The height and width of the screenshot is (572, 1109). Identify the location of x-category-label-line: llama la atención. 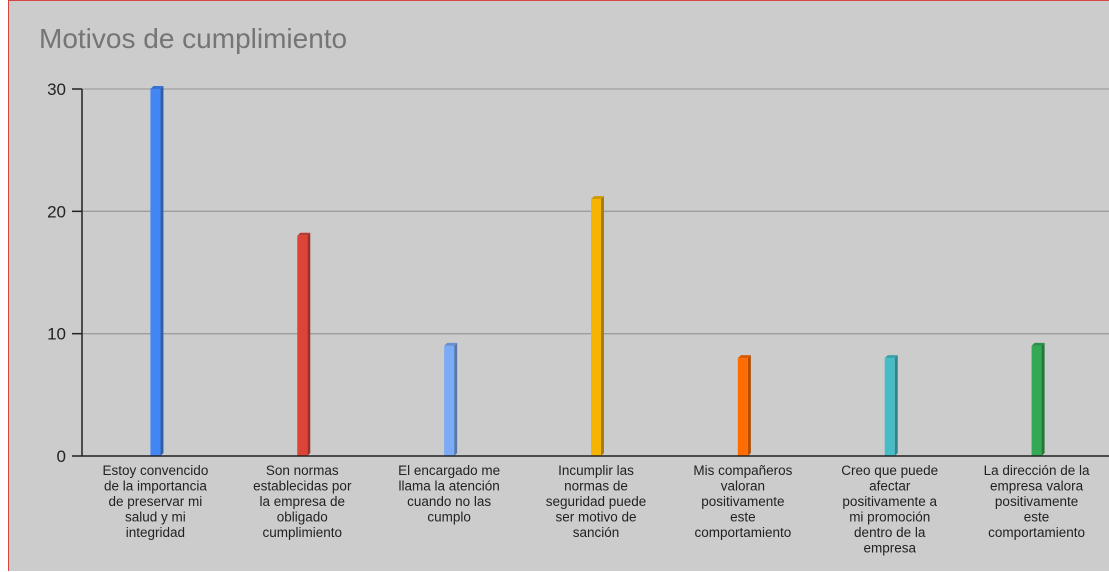
(448, 486).